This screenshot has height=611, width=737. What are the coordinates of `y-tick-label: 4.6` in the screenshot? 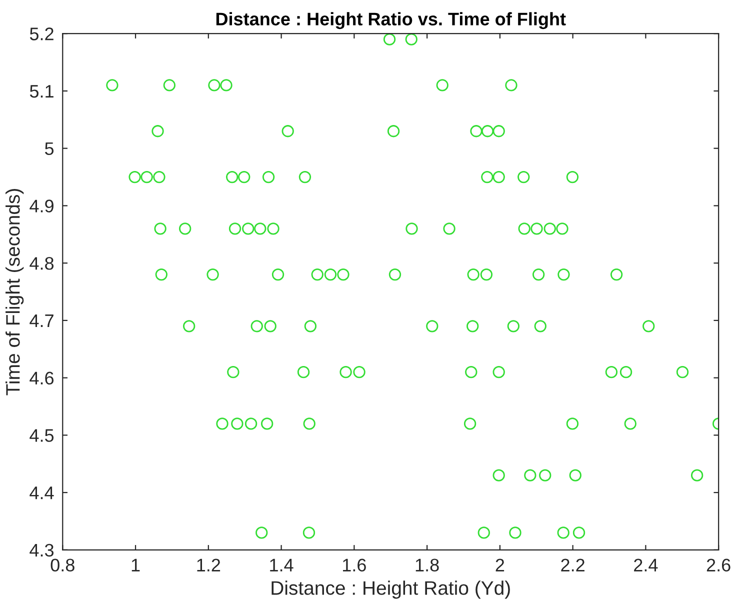 It's located at (42, 378).